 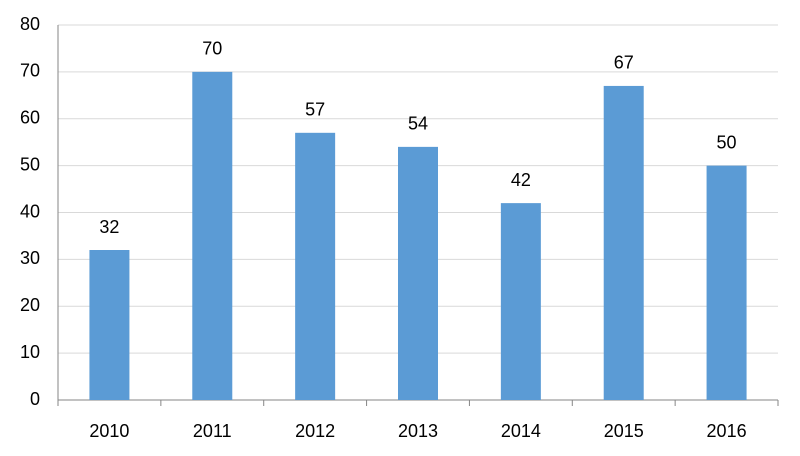 I want to click on data-label: 70, so click(x=212, y=49).